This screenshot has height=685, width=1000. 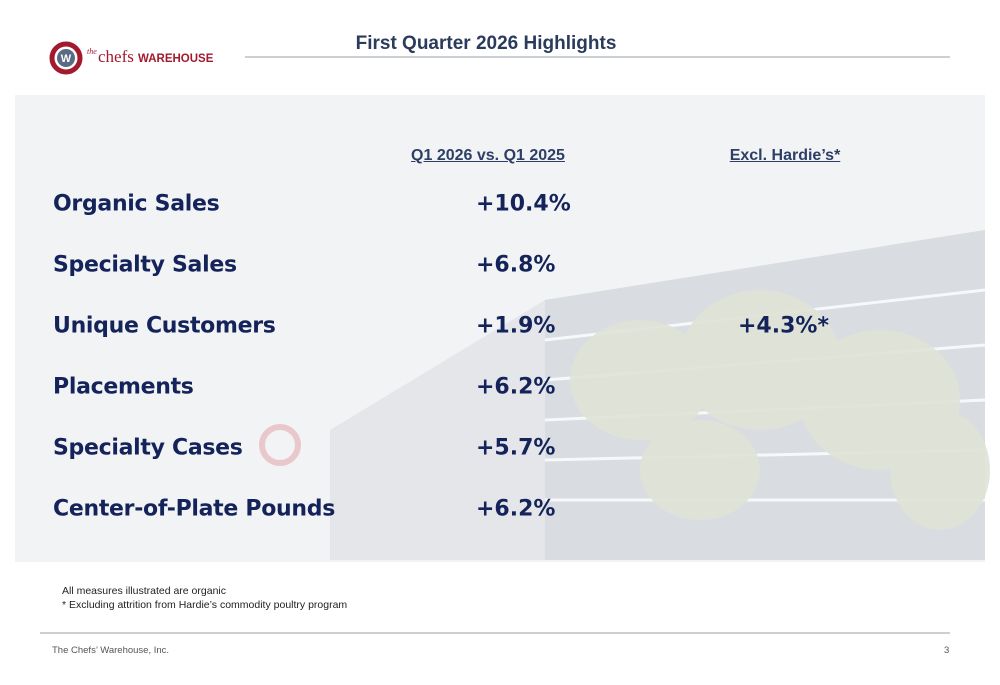 I want to click on excl-value: +4.3%*, so click(x=783, y=326).